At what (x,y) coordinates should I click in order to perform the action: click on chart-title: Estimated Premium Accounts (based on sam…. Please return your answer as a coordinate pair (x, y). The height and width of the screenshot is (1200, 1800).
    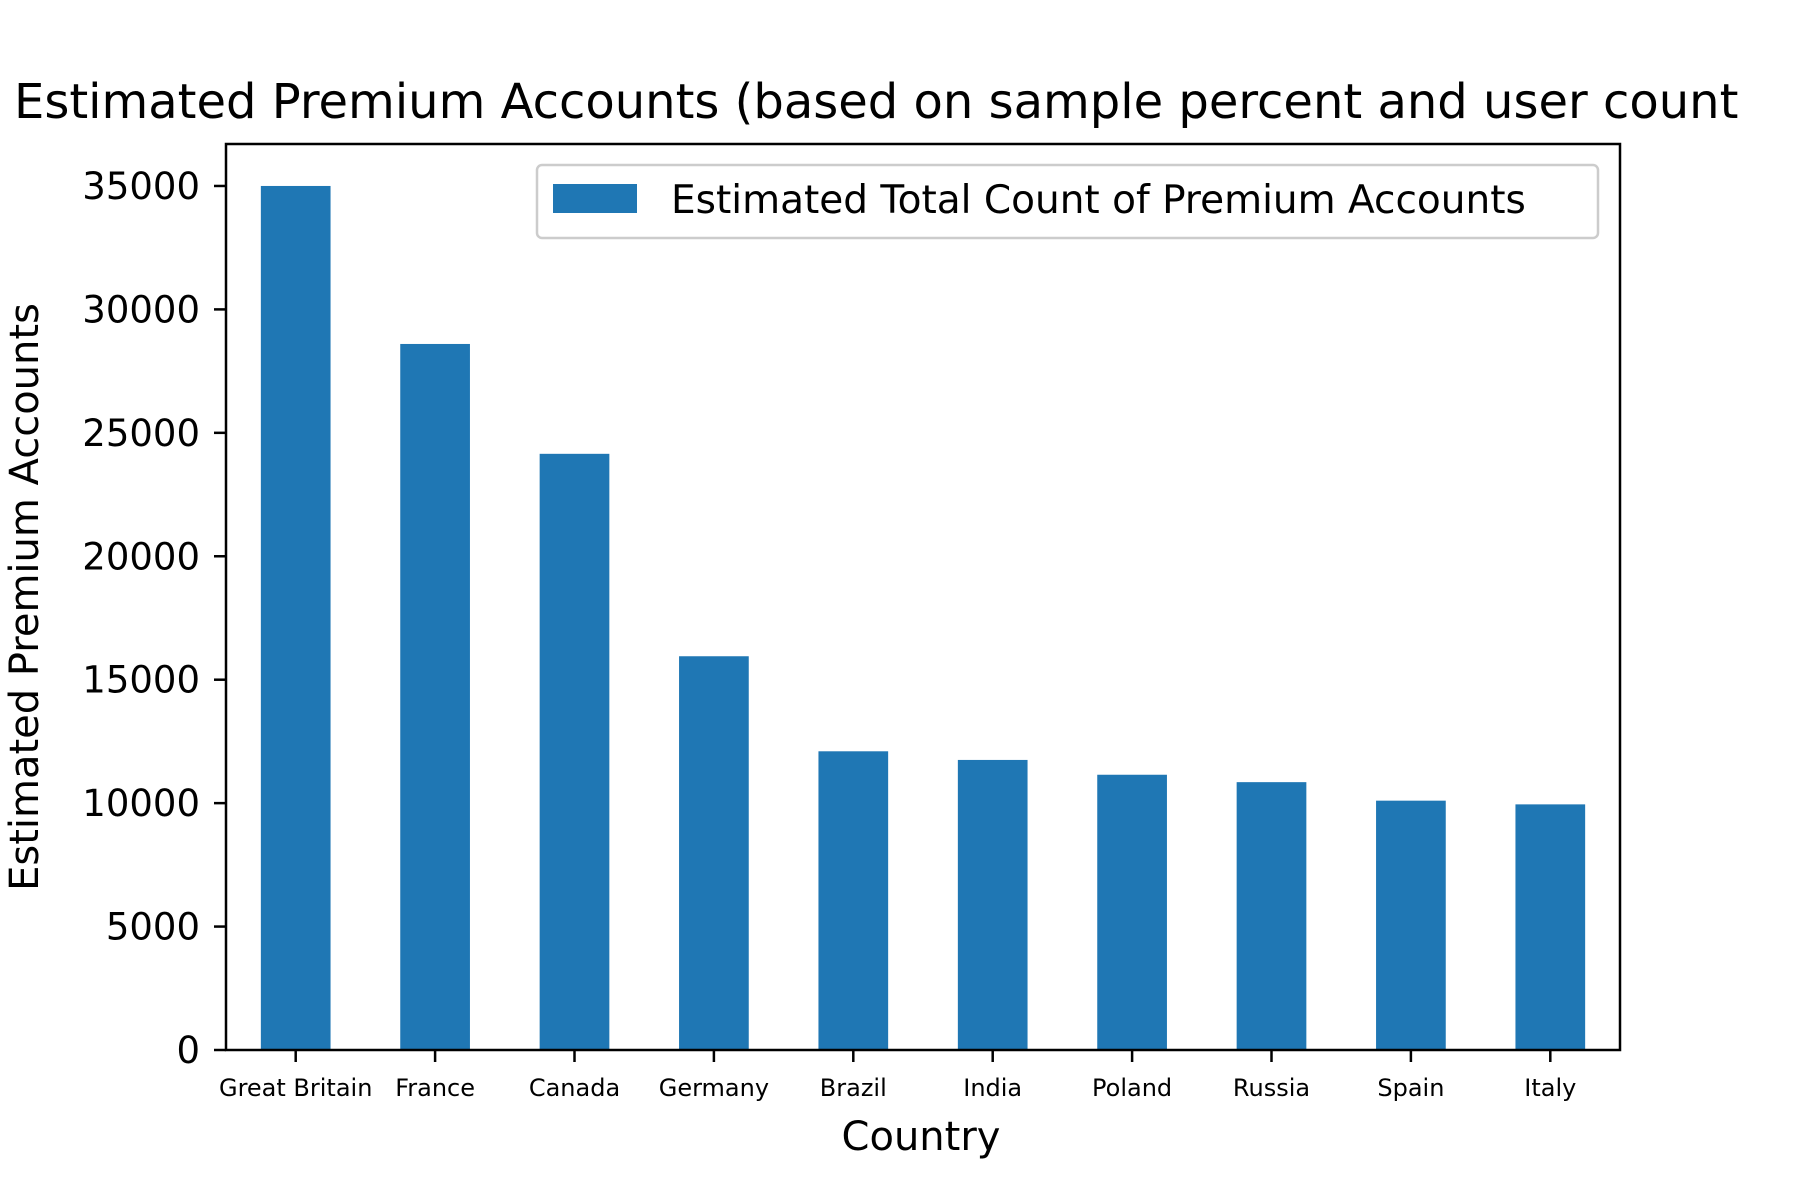
    Looking at the image, I should click on (876, 102).